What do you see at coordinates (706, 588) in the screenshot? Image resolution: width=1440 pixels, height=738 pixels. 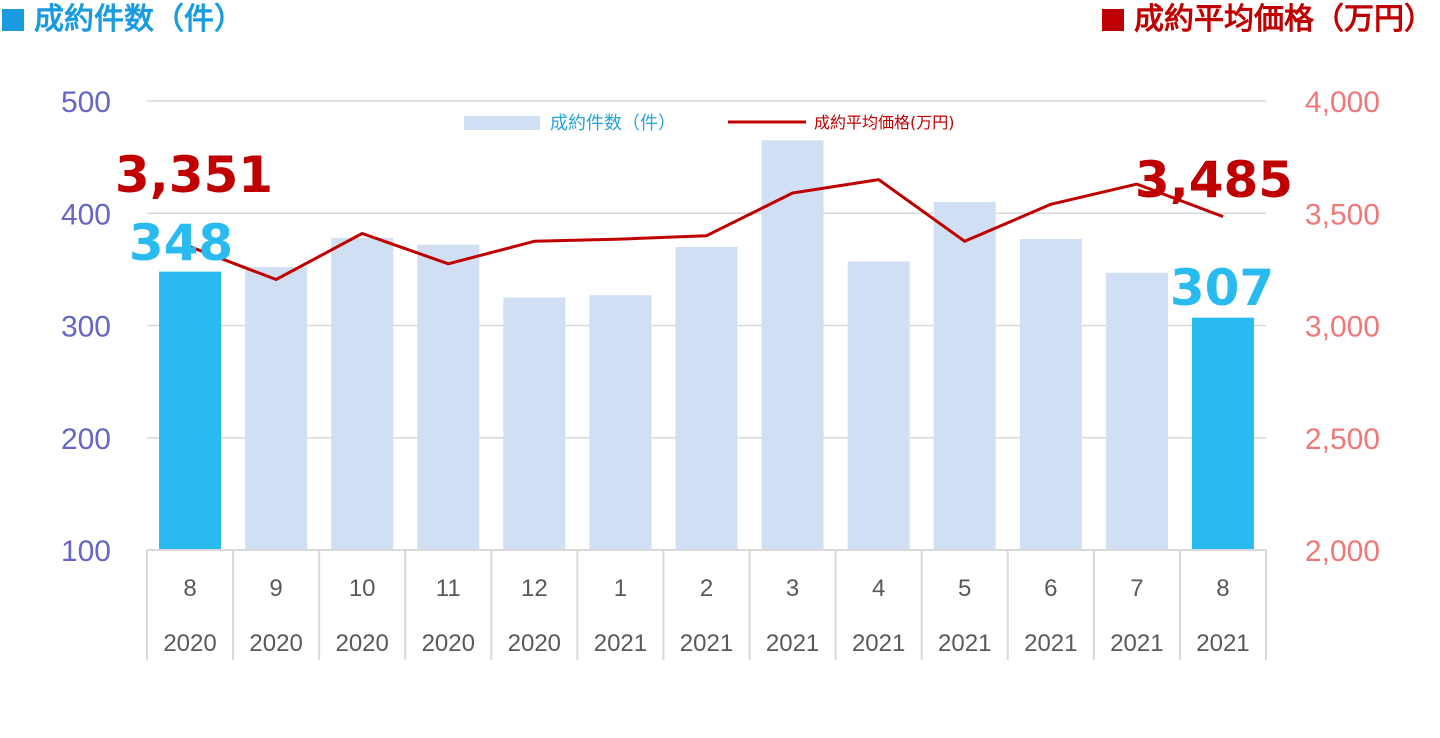 I see `category-month-label: 2` at bounding box center [706, 588].